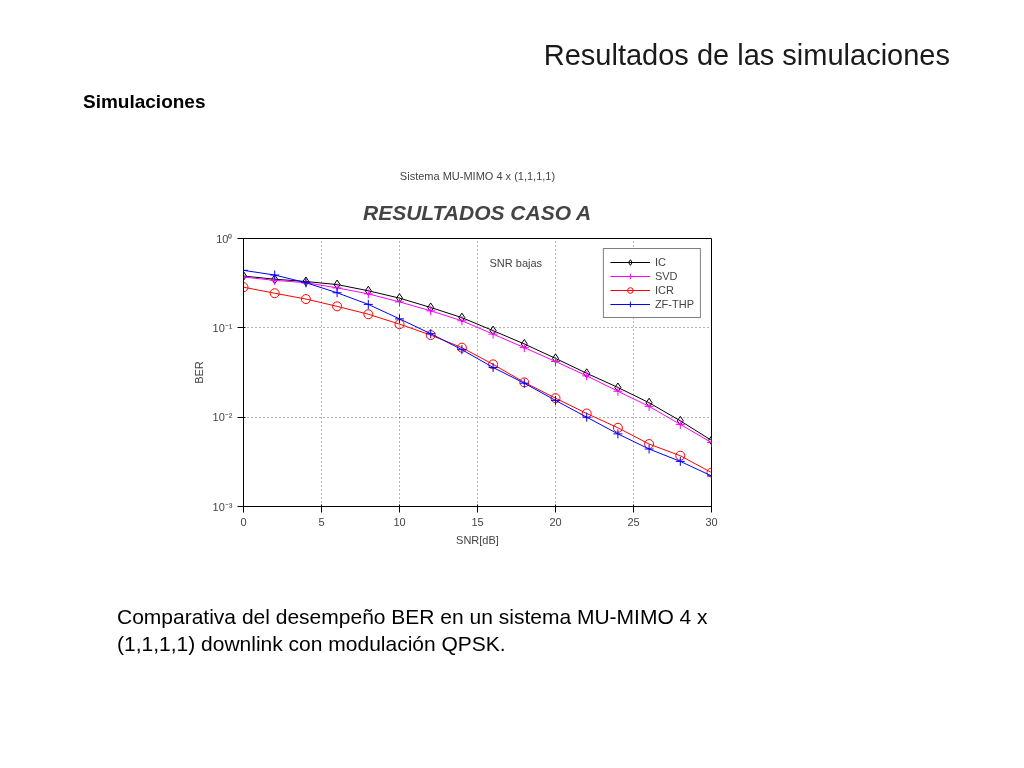  Describe the element at coordinates (222, 417) in the screenshot. I see `y-tick-label: 10⁻²` at that location.